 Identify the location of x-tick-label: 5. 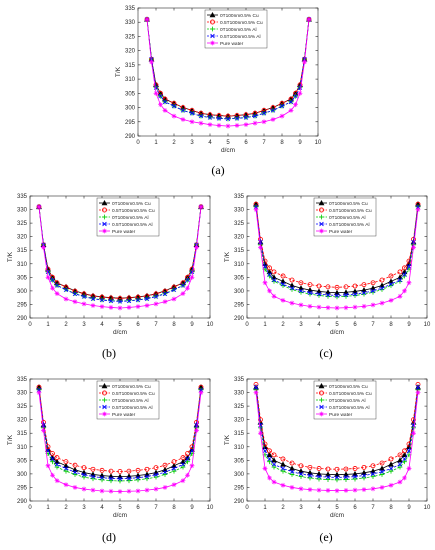
(120, 325).